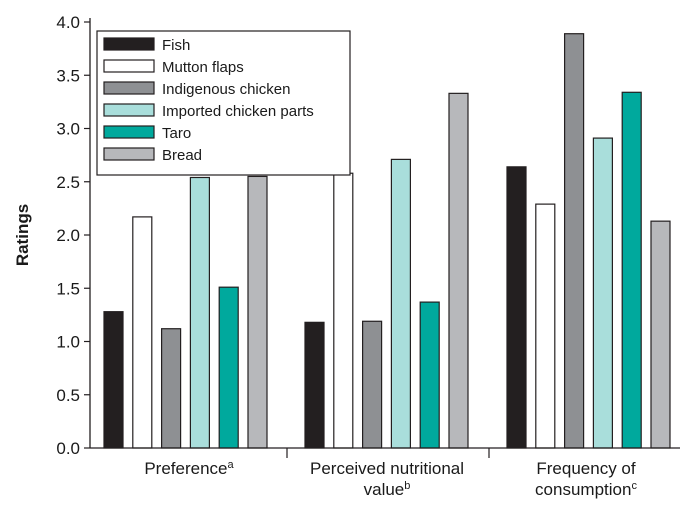 The height and width of the screenshot is (509, 686). Describe the element at coordinates (603, 293) in the screenshot. I see `bar-imported-chicken-parts-cat2` at that location.